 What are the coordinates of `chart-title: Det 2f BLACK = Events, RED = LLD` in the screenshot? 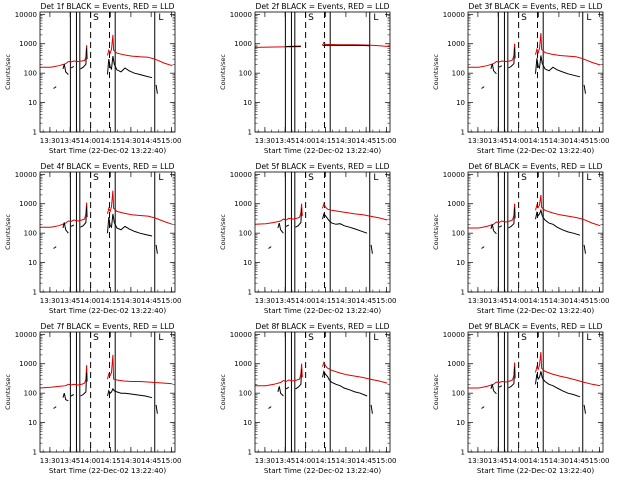 It's located at (323, 6).